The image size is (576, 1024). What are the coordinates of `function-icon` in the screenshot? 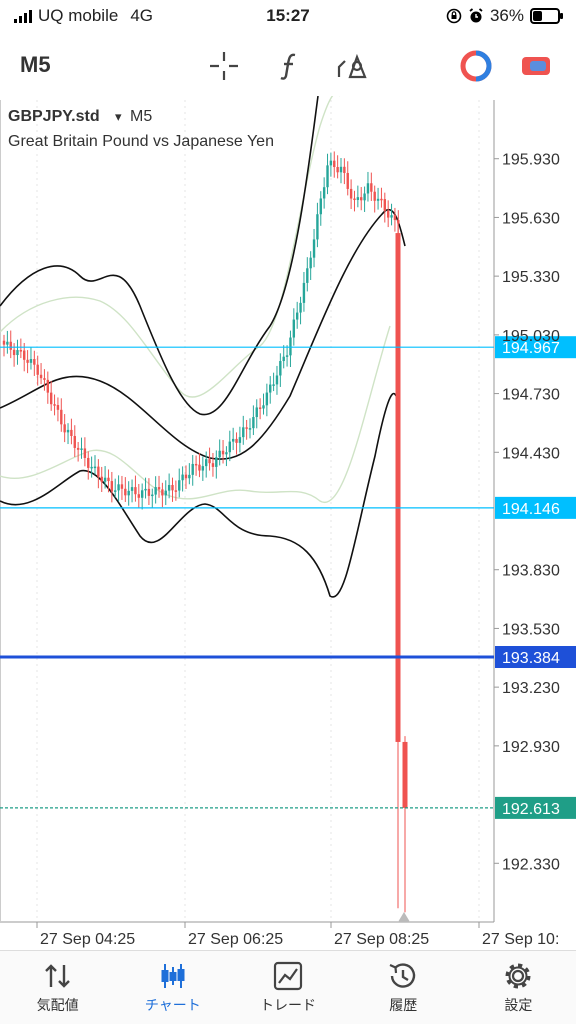 It's located at (290, 66).